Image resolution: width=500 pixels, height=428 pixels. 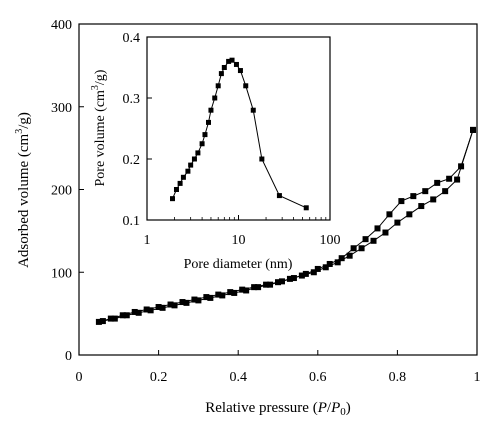 I want to click on y-tick-label: 100, so click(x=61, y=273).